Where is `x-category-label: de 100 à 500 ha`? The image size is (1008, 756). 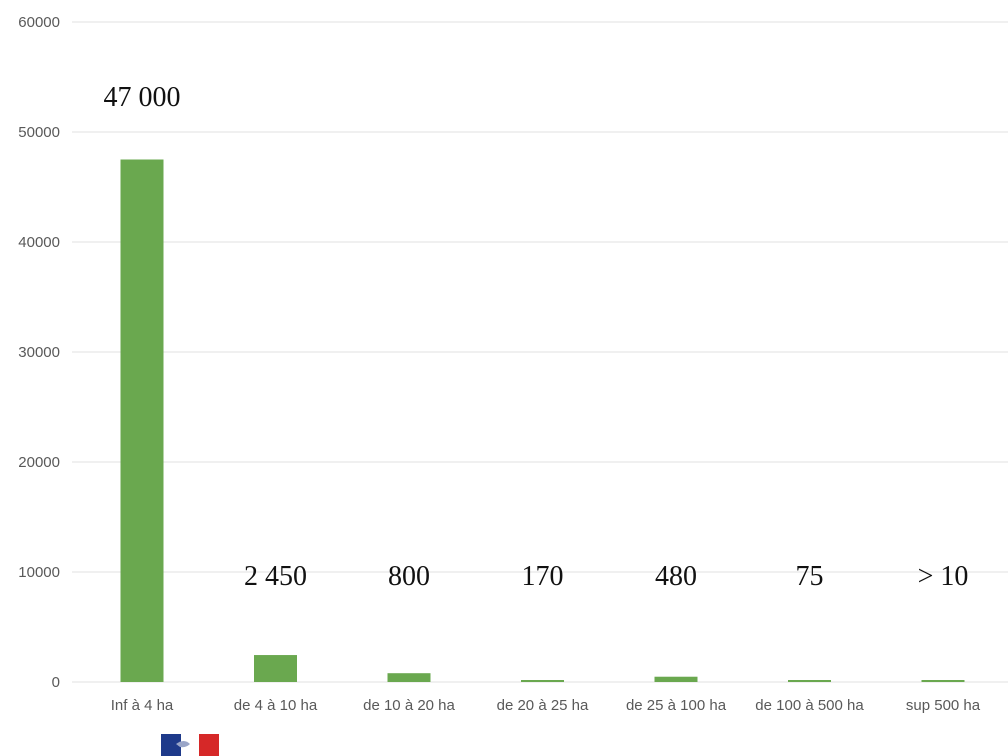 x-category-label: de 100 à 500 ha is located at coordinates (809, 705).